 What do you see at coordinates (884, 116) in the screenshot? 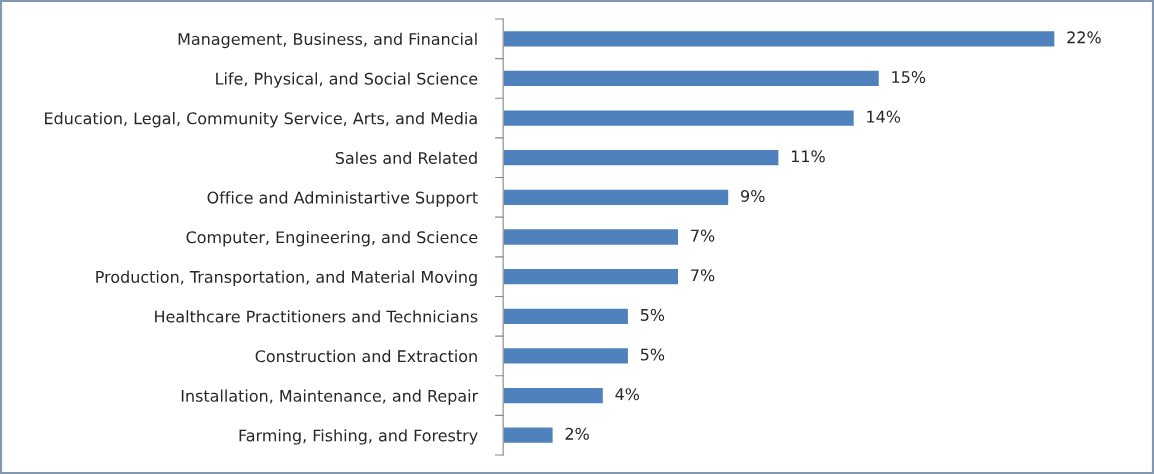
I see `data-label: 14%` at bounding box center [884, 116].